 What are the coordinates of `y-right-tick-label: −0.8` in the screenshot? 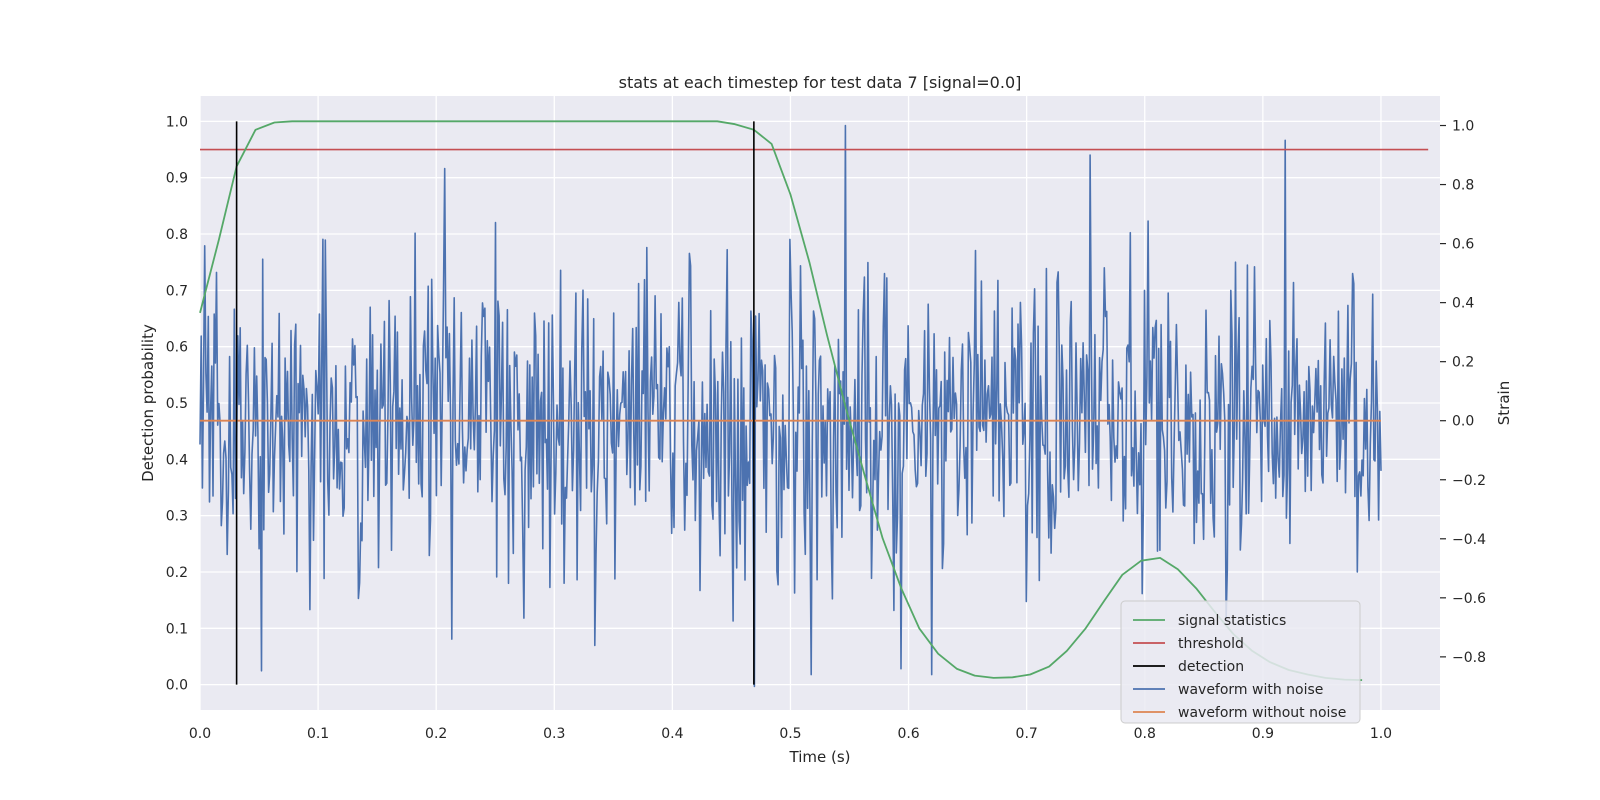 It's located at (1469, 658).